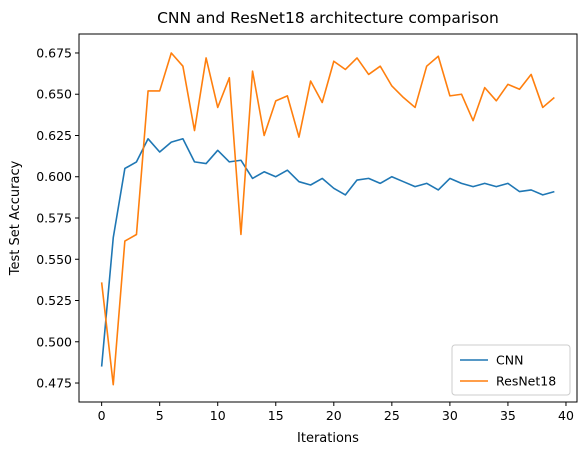 This screenshot has width=584, height=455. Describe the element at coordinates (392, 415) in the screenshot. I see `x-tick-label: 25` at that location.